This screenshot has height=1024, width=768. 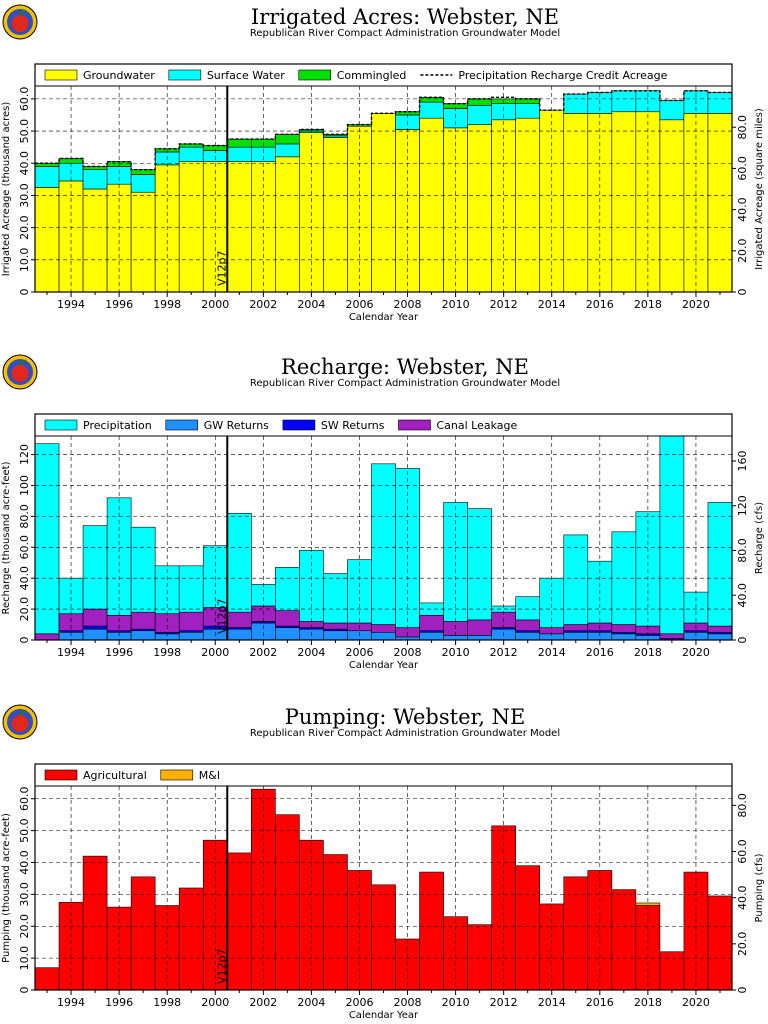 What do you see at coordinates (759, 189) in the screenshot?
I see `y2-axis-label: Irrigated Acreage (square miles)` at bounding box center [759, 189].